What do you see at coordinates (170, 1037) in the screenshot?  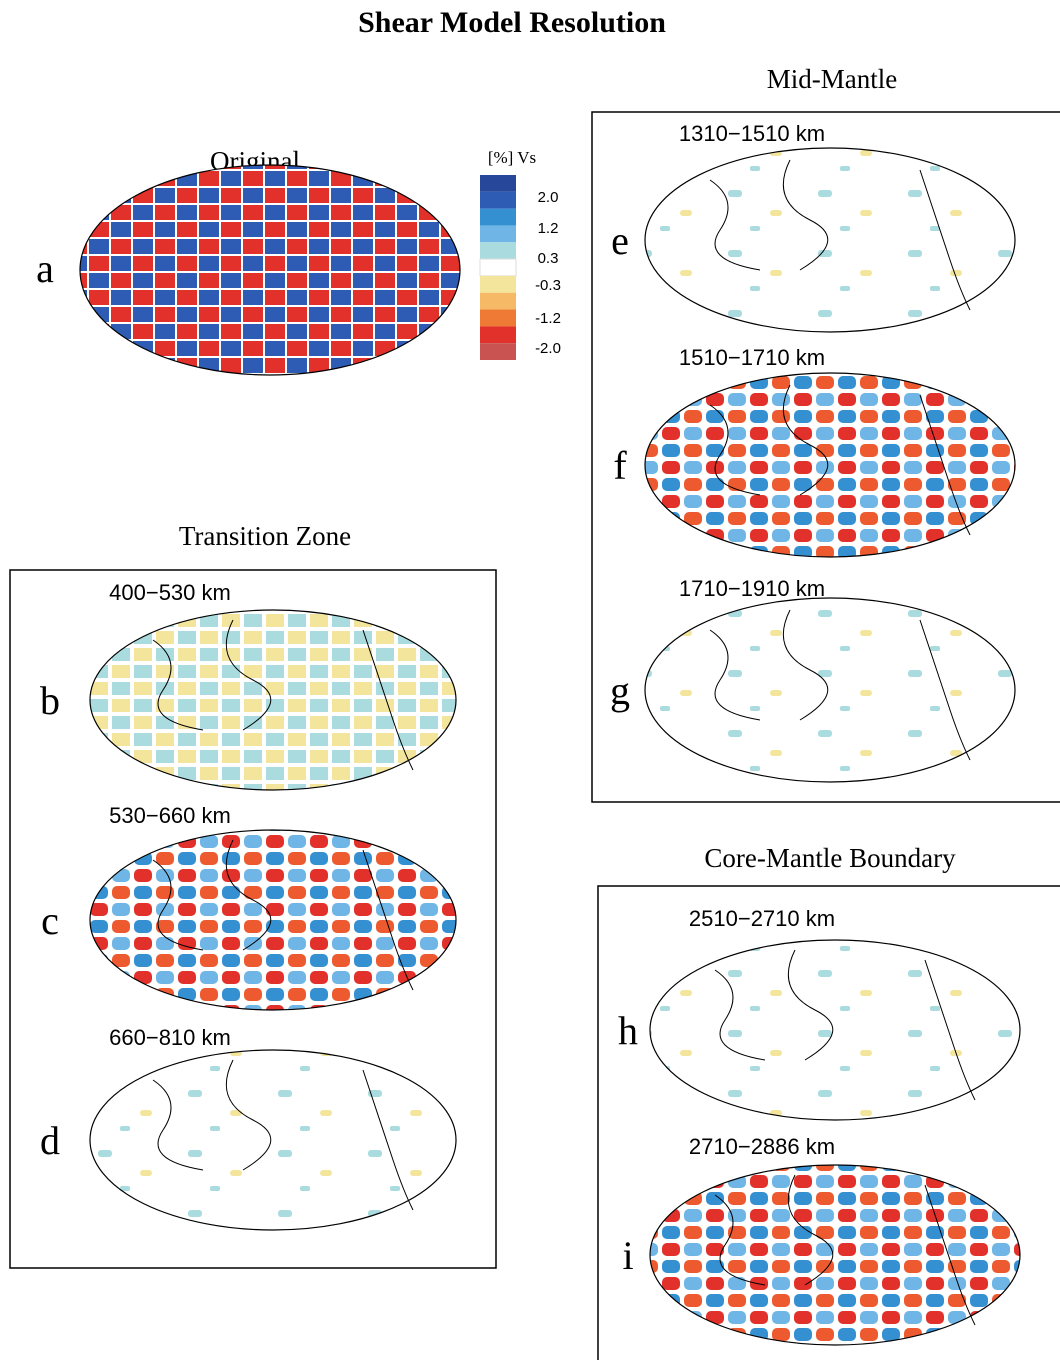 I see `depth-label: 660−810 km` at bounding box center [170, 1037].